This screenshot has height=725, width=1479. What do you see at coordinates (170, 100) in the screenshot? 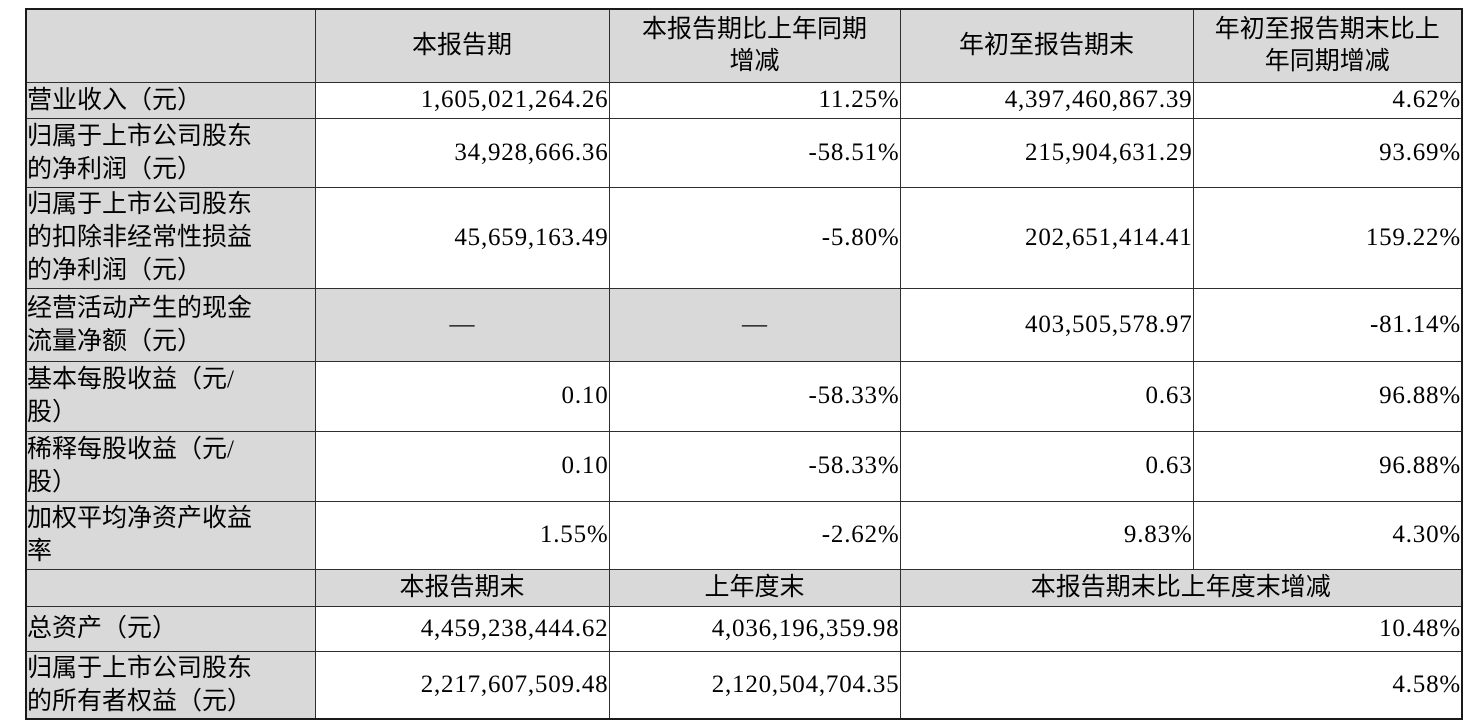
I see `row-label: 营业收入（元）` at bounding box center [170, 100].